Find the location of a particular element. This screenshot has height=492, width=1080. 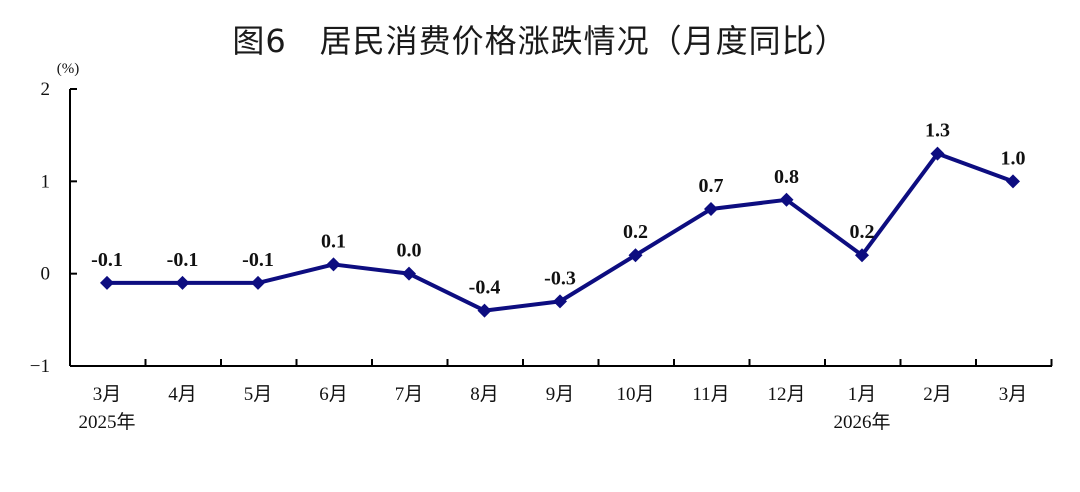

data-label: 0.1 is located at coordinates (333, 241).